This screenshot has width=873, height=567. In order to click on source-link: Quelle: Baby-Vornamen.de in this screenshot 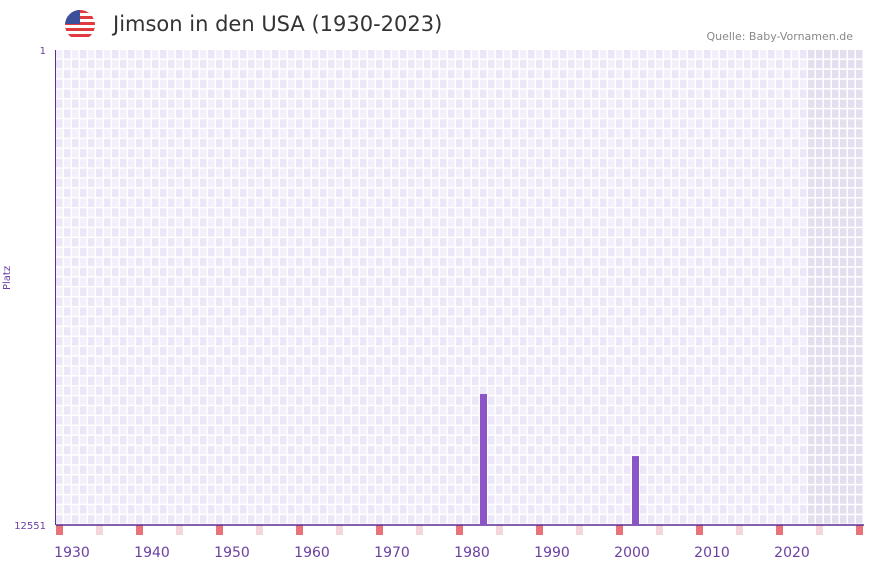, I will do `click(779, 36)`.